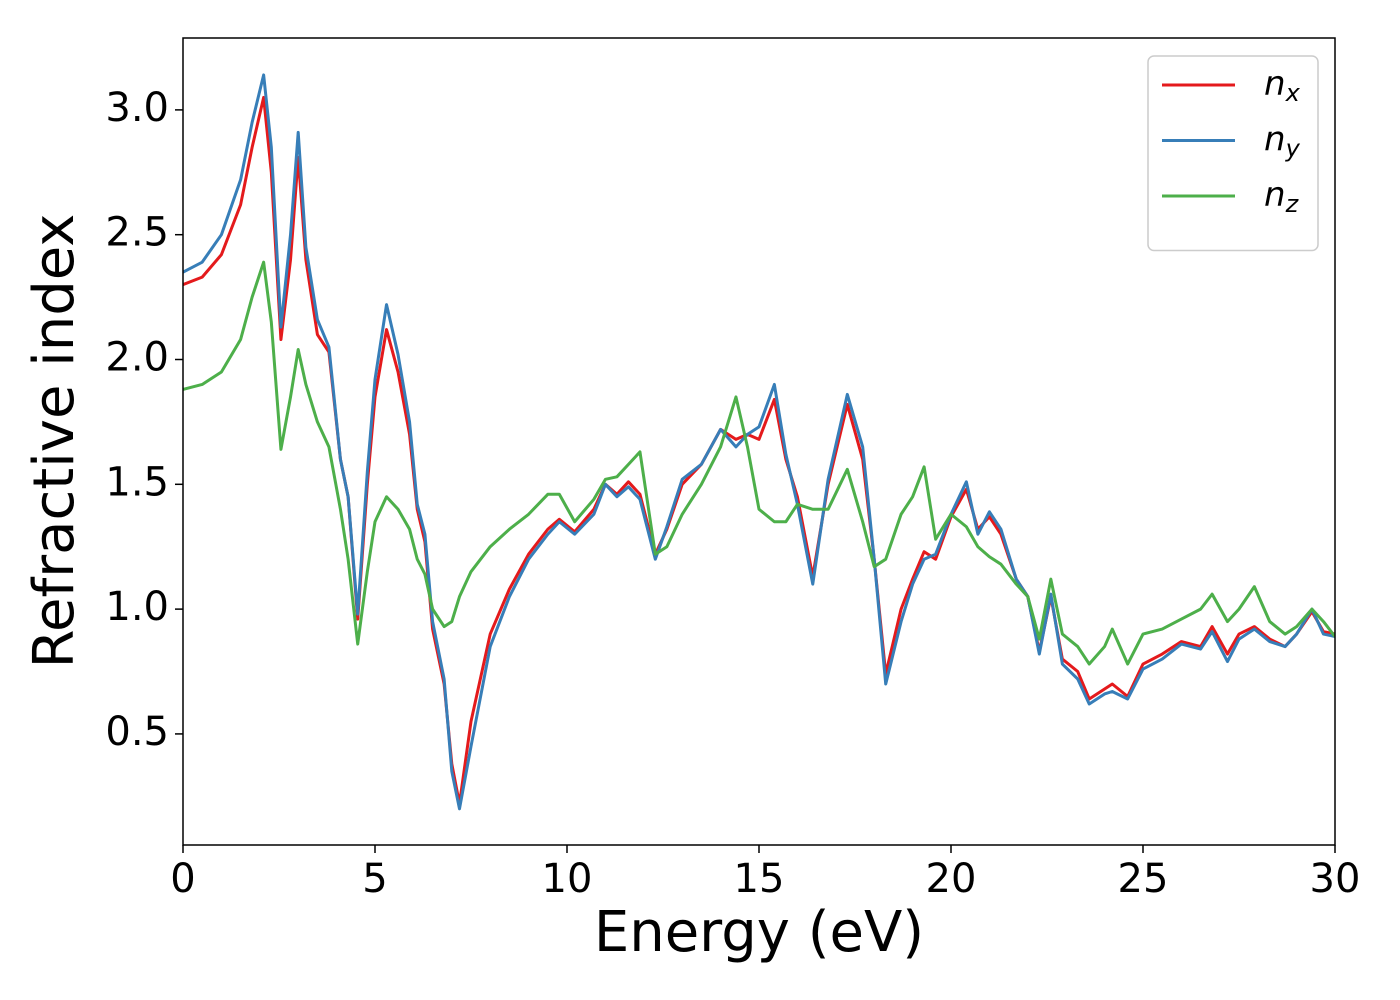  Describe the element at coordinates (54, 441) in the screenshot. I see `y-axis-label: Refractive index` at that location.